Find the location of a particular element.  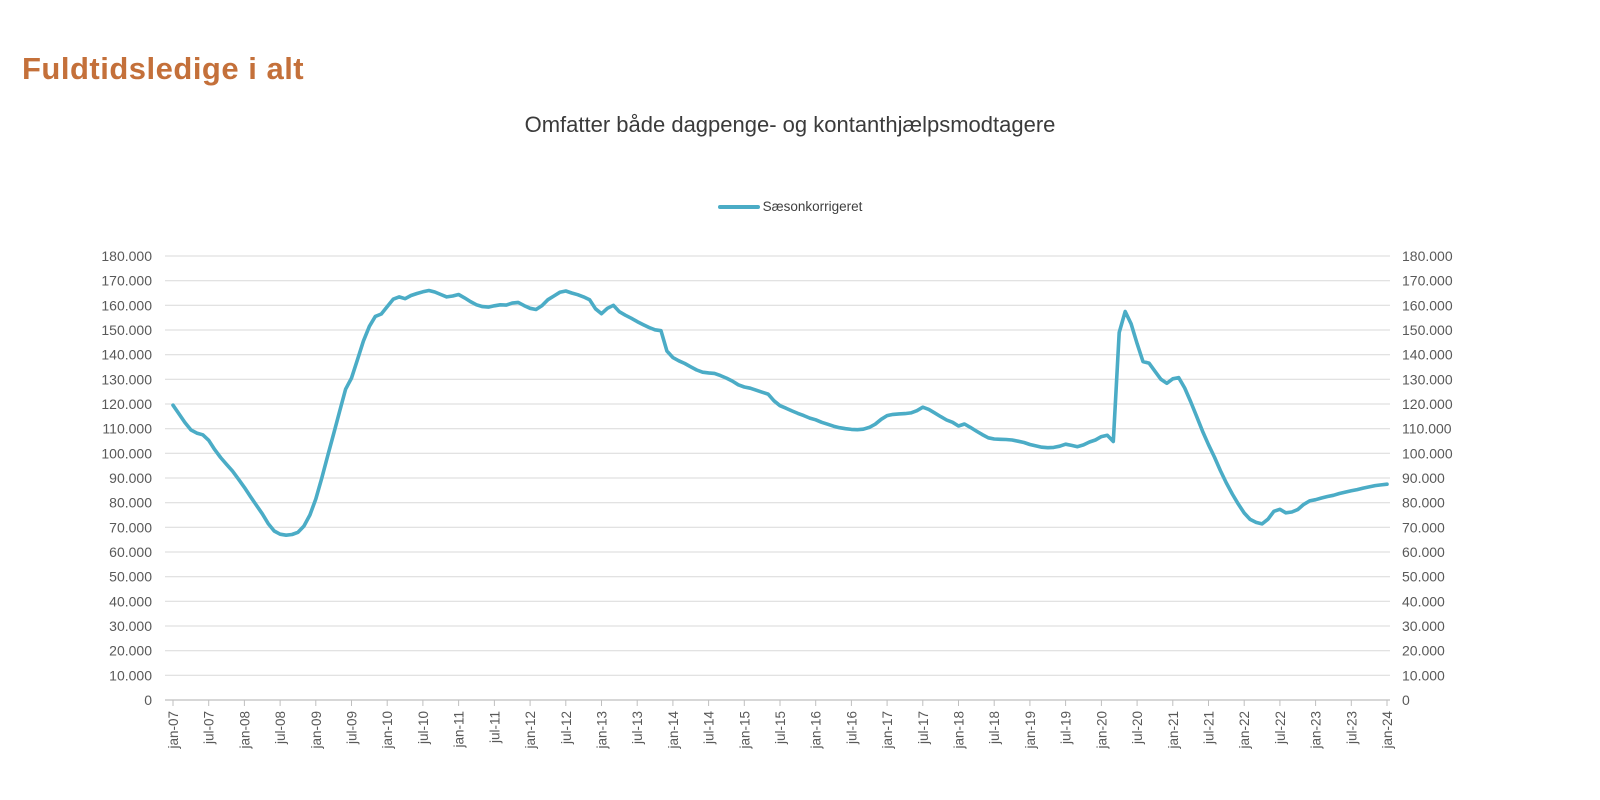

y-tick-label-right: 110.000 is located at coordinates (1427, 429).